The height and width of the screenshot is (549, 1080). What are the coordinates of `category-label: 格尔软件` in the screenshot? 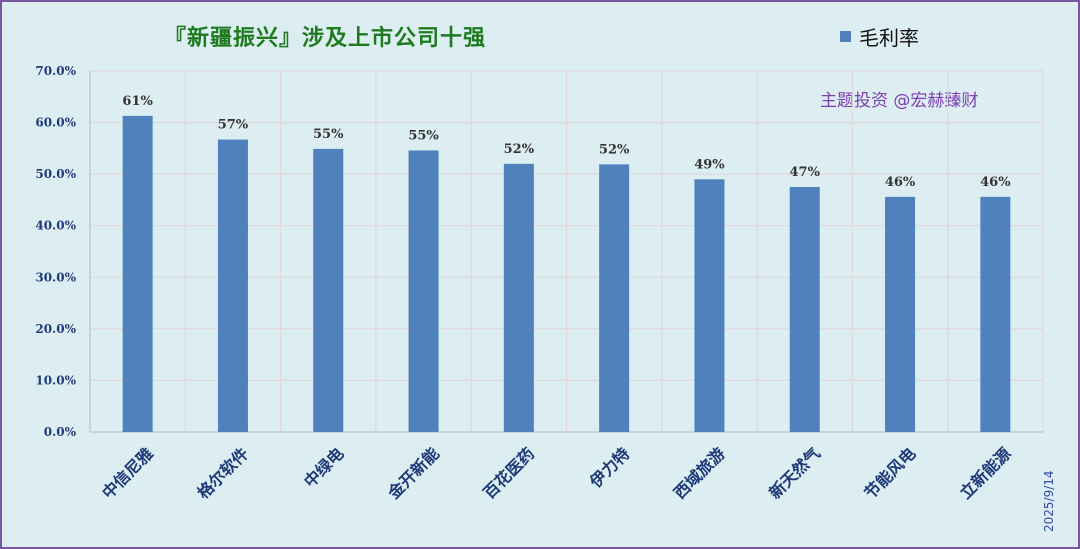 It's located at (223, 473).